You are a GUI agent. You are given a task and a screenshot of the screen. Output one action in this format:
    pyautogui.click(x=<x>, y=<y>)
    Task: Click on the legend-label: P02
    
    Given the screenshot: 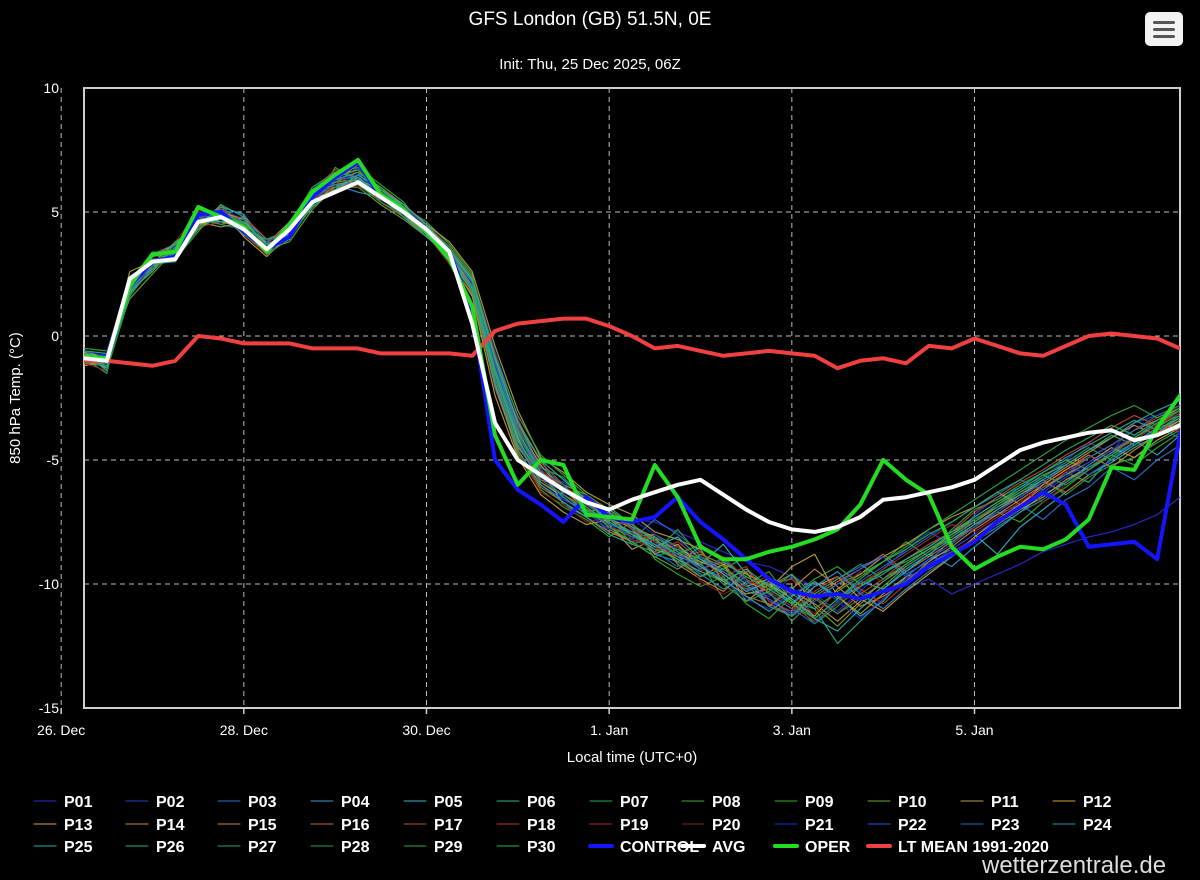 What is the action you would take?
    pyautogui.click(x=170, y=802)
    